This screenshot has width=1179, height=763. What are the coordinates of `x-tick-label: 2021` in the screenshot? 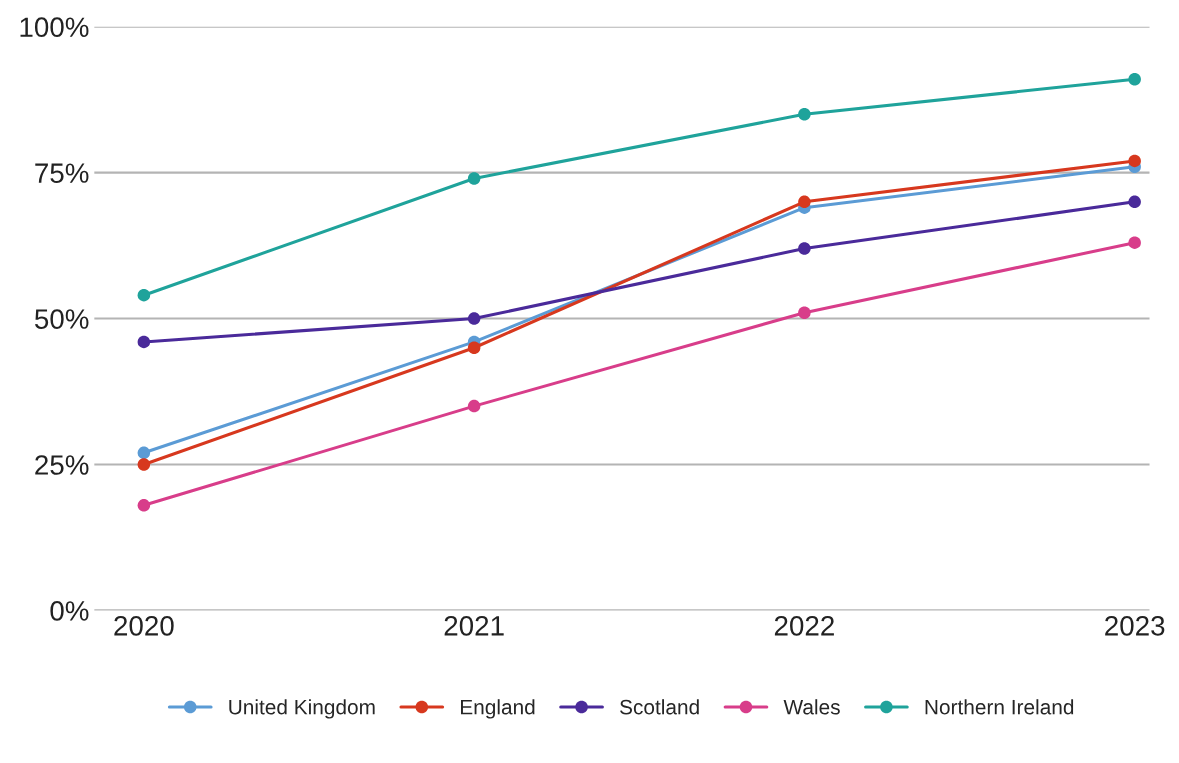 It's located at (474, 625).